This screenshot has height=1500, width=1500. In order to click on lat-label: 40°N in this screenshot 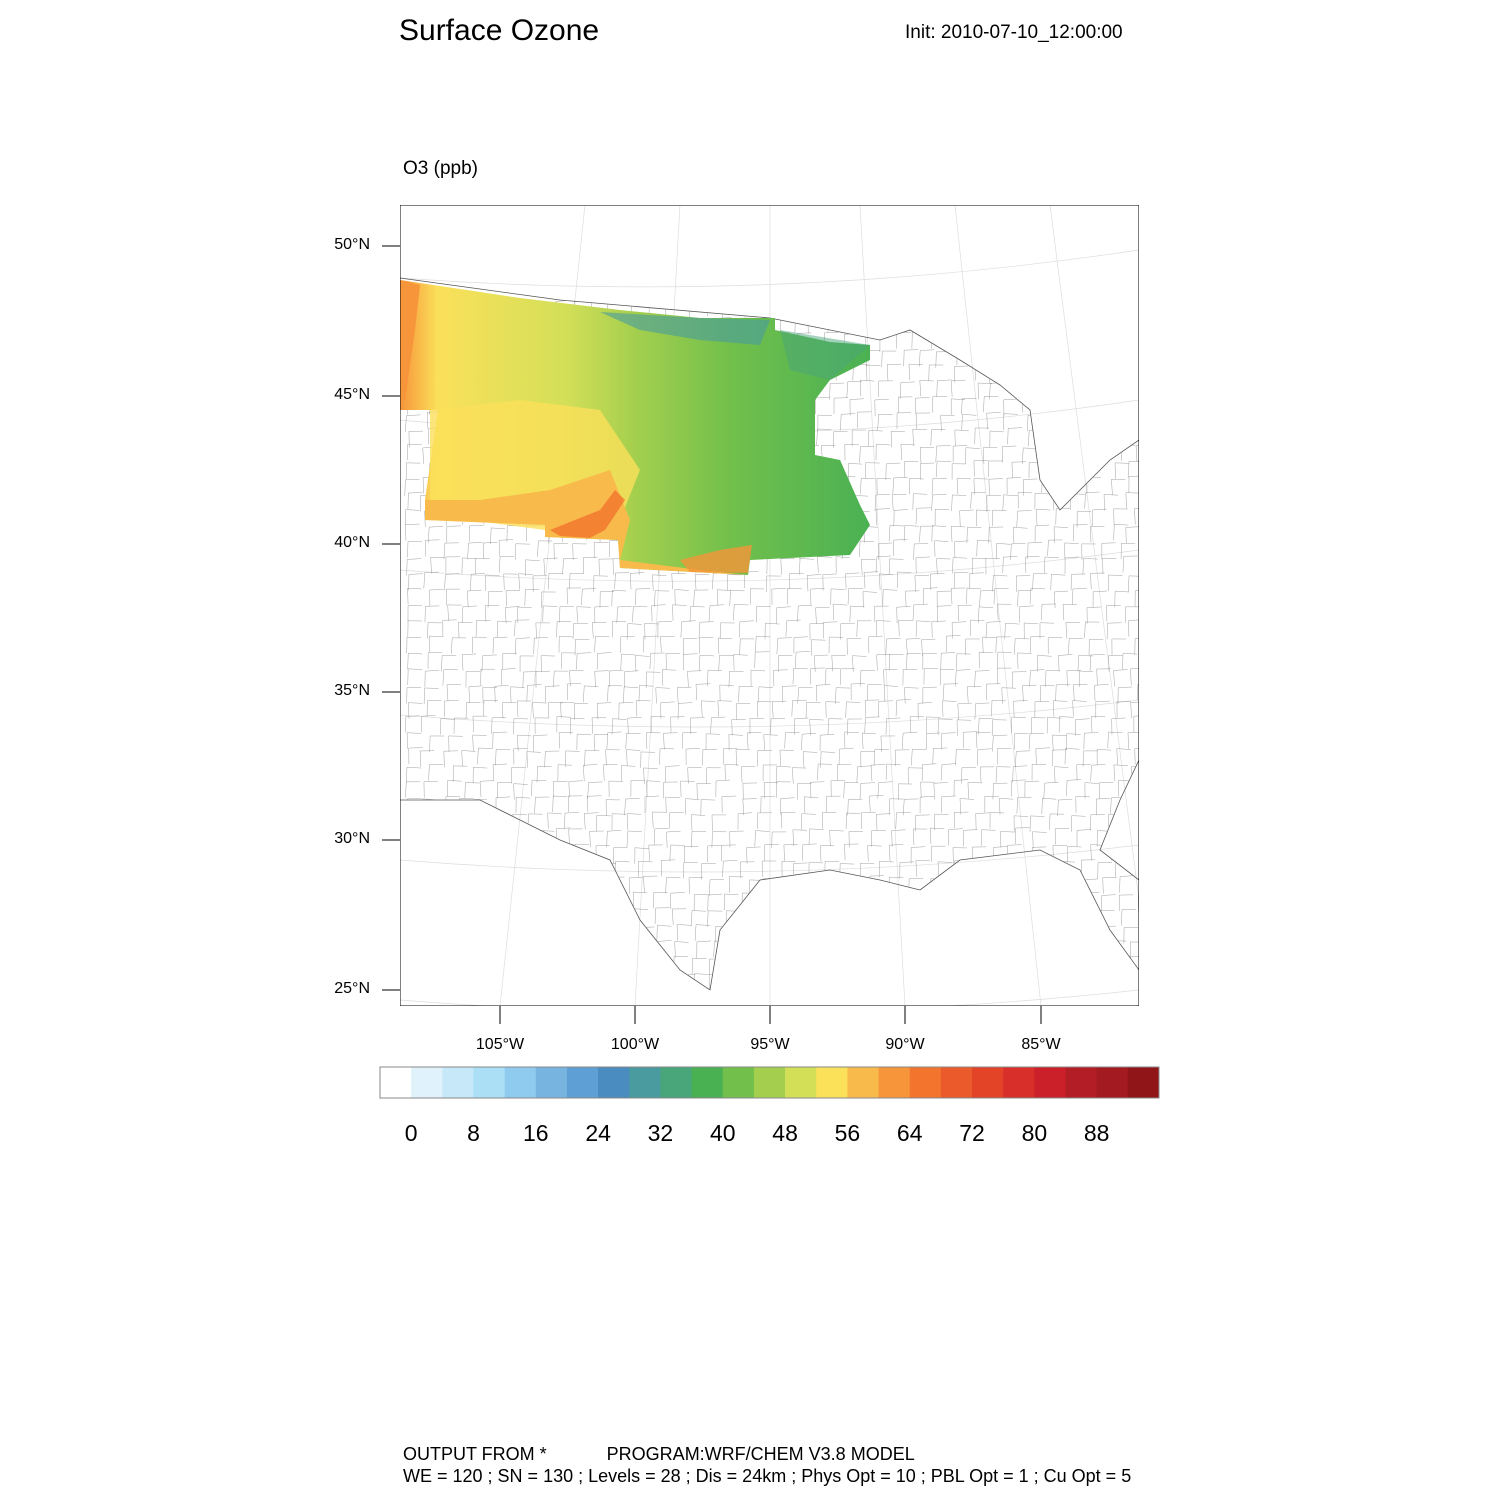, I will do `click(352, 542)`.